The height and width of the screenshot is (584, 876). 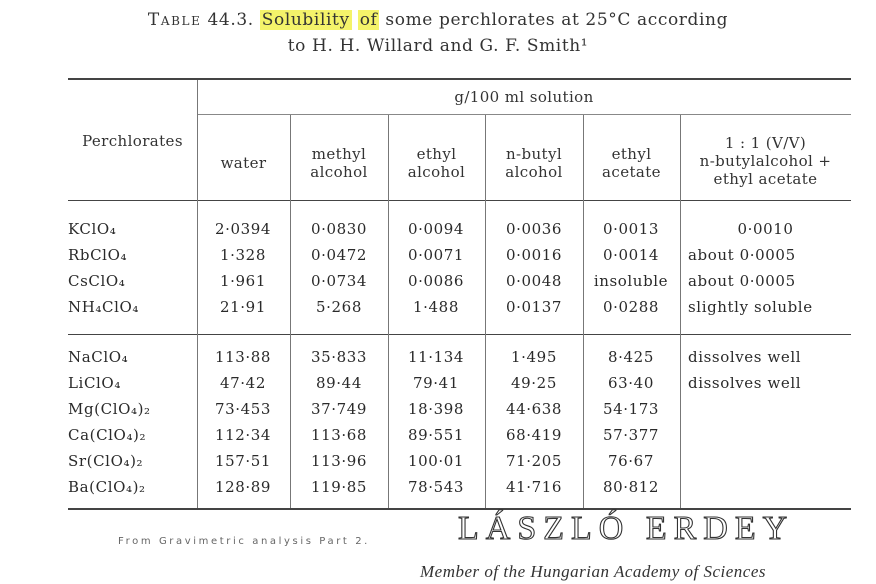 What do you see at coordinates (534, 435) in the screenshot?
I see `table-cell: 68·419` at bounding box center [534, 435].